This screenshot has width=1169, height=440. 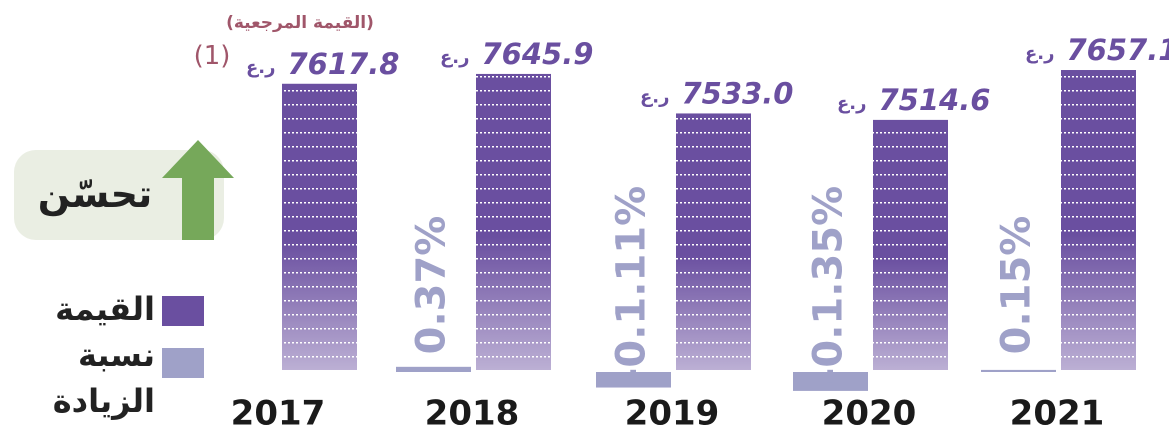 What do you see at coordinates (1057, 414) in the screenshot?
I see `x-tick-label: 2021` at bounding box center [1057, 414].